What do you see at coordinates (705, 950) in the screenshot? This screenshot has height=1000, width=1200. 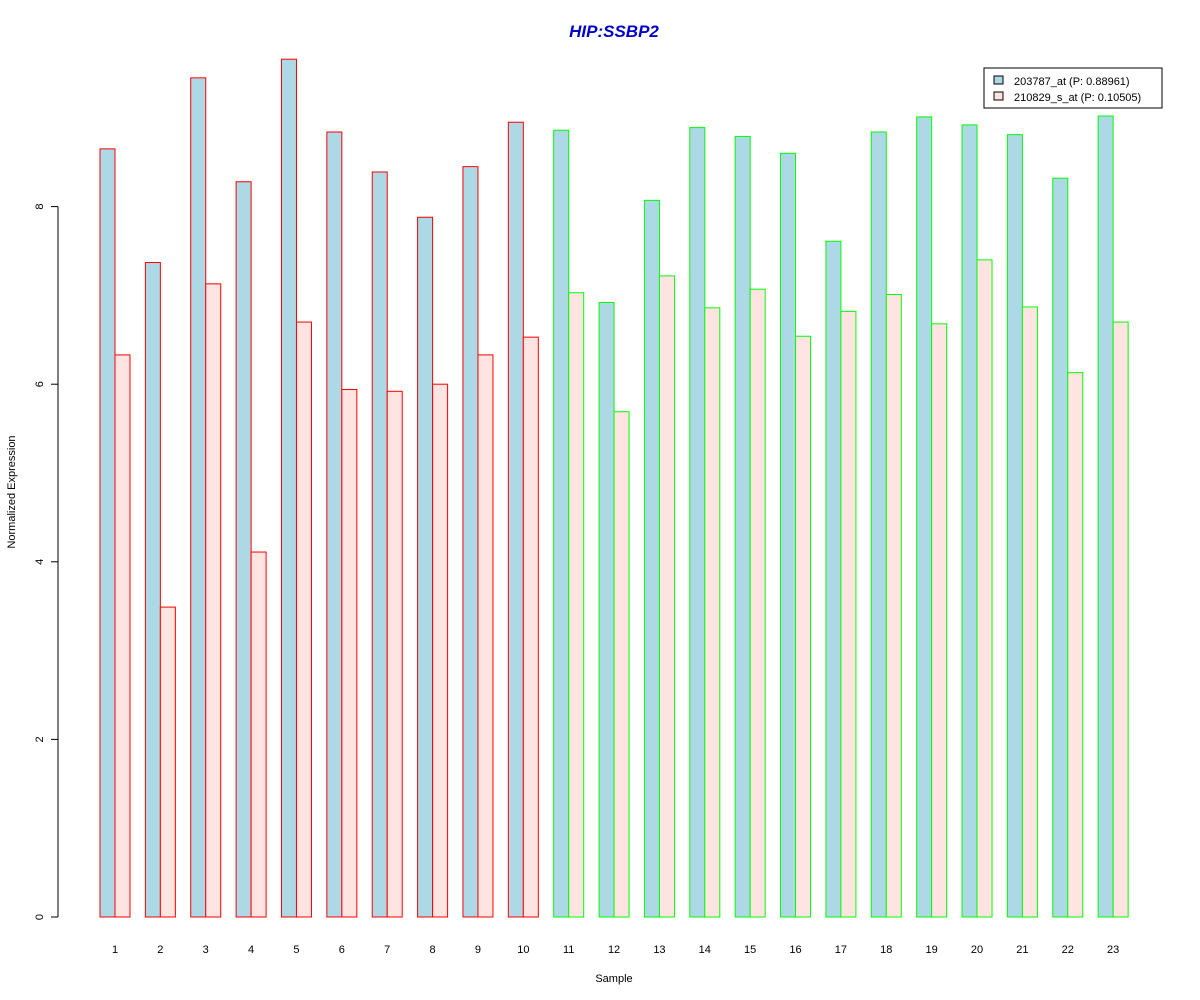 I see `x-tick-label: 14` at bounding box center [705, 950].